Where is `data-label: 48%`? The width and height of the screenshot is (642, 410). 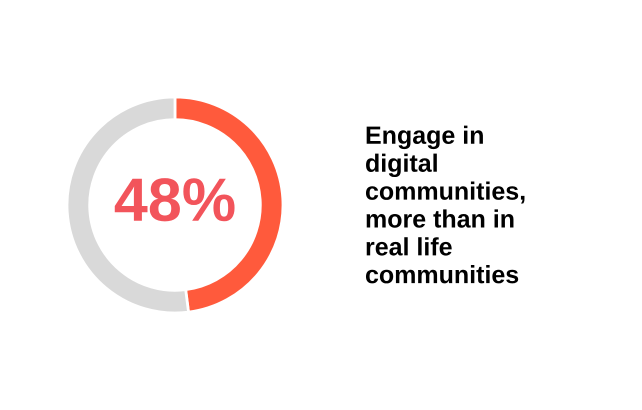
data-label: 48% is located at coordinates (174, 200).